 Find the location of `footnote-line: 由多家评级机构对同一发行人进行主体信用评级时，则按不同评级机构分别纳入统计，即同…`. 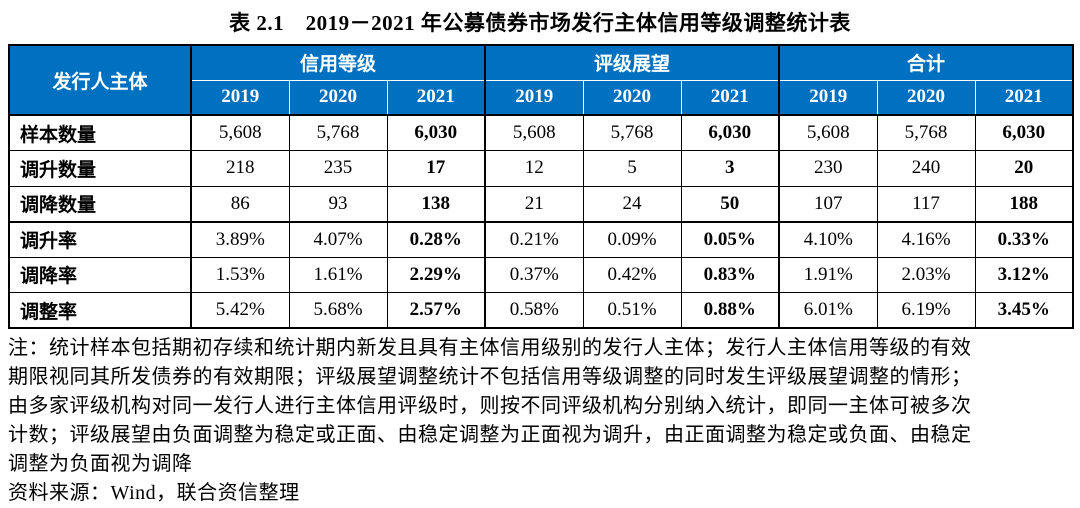

footnote-line: 由多家评级机构对同一发行人进行主体信用评级时，则按不同评级机构分别纳入统计，即同… is located at coordinates (490, 406).